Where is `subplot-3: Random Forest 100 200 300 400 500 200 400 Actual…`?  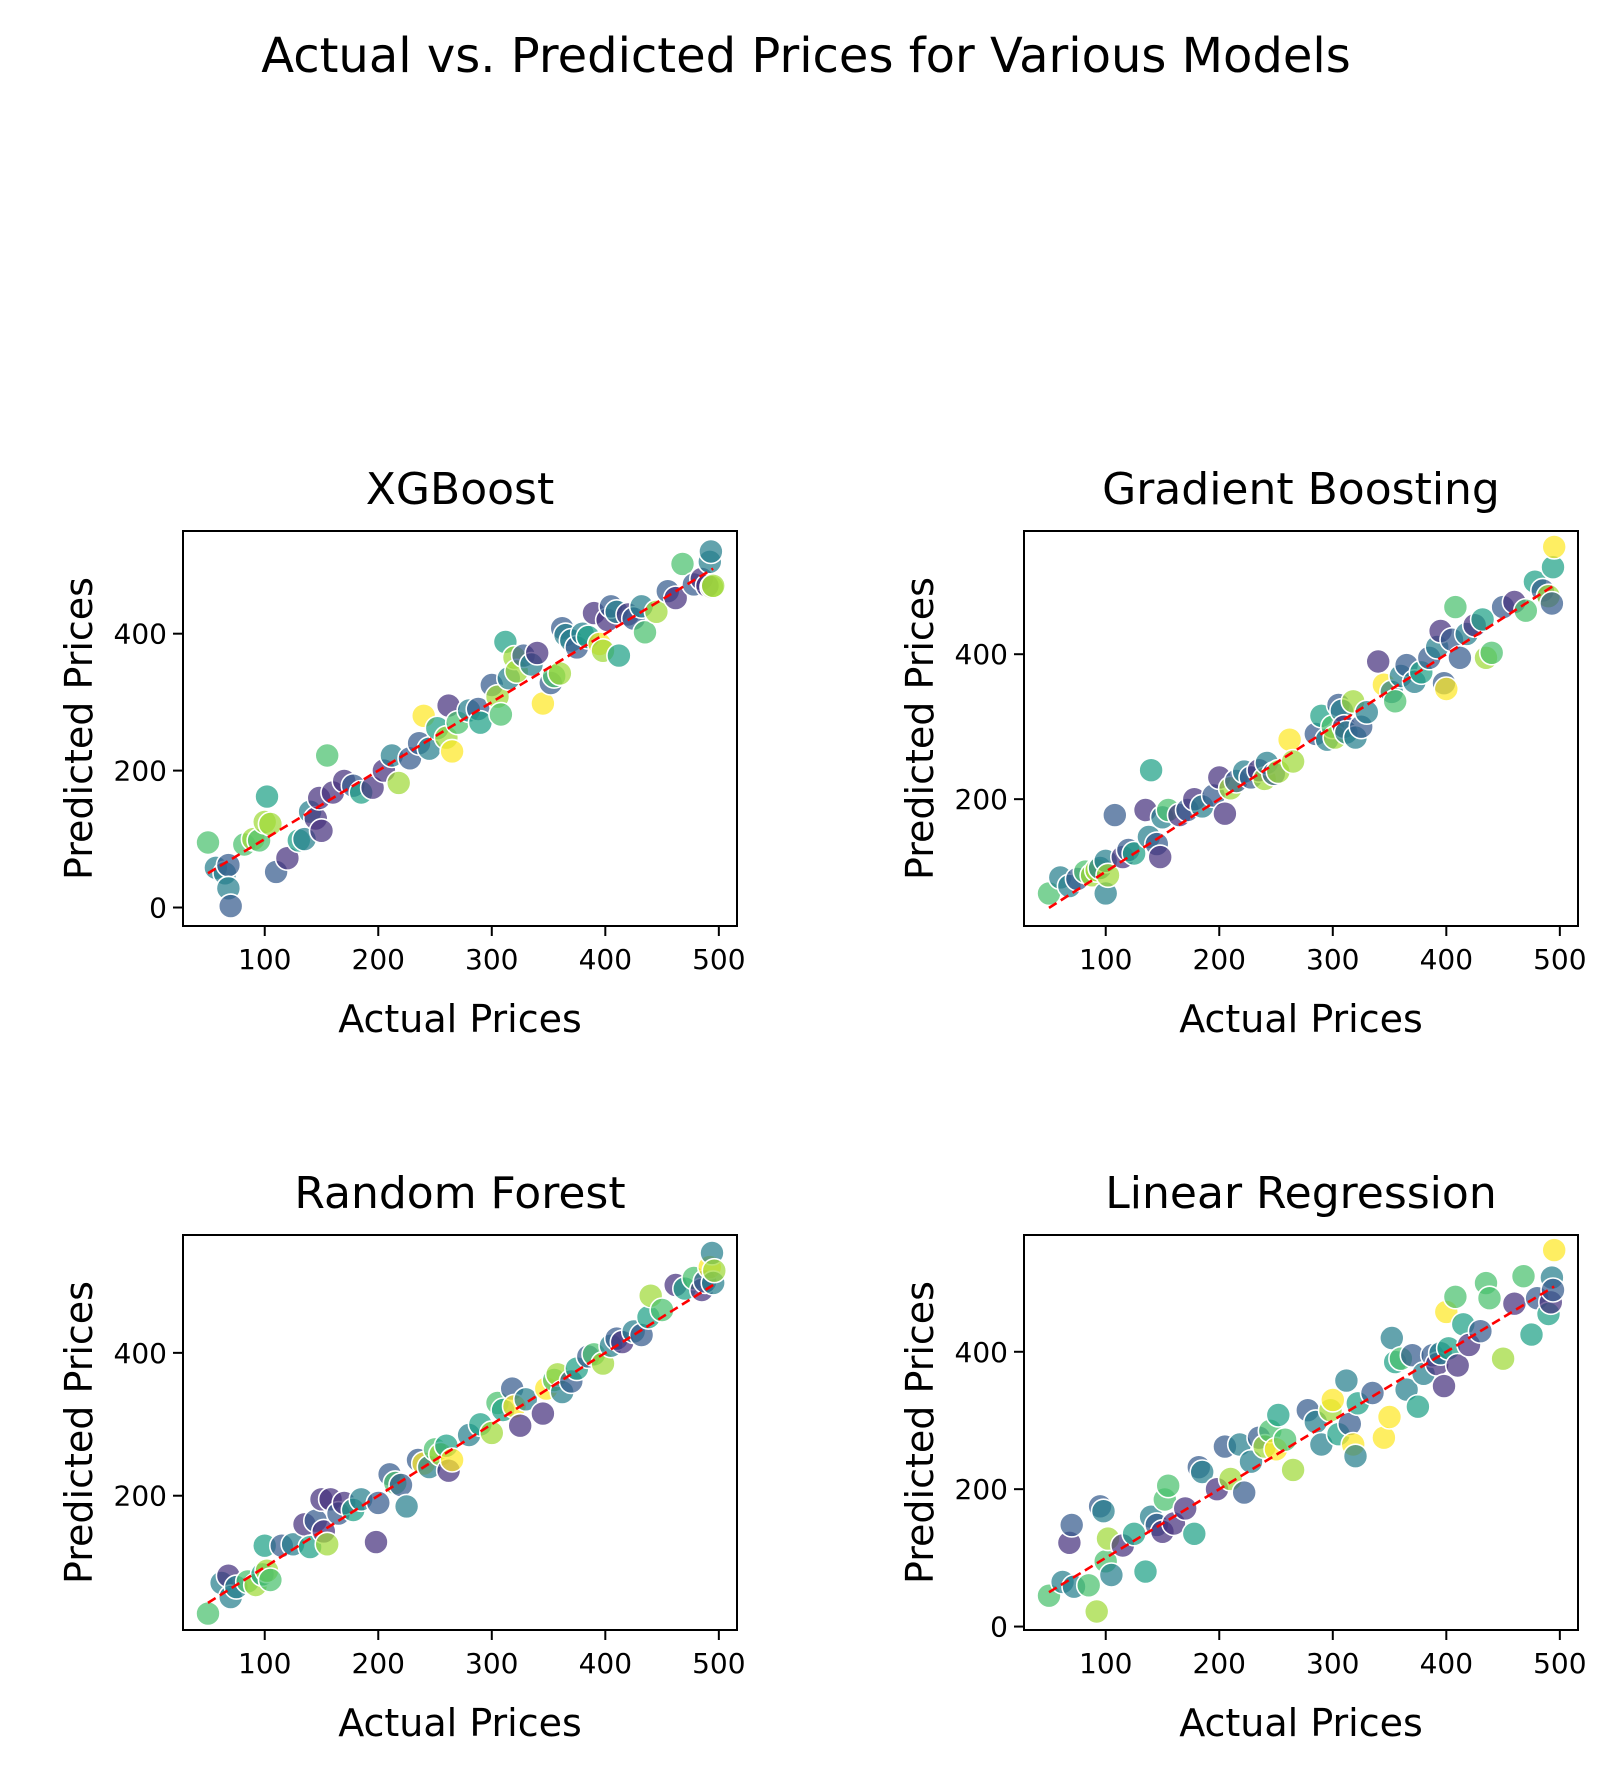
subplot-3: Random Forest 100 200 300 400 500 200 400 Actual… is located at coordinates (401, 1456).